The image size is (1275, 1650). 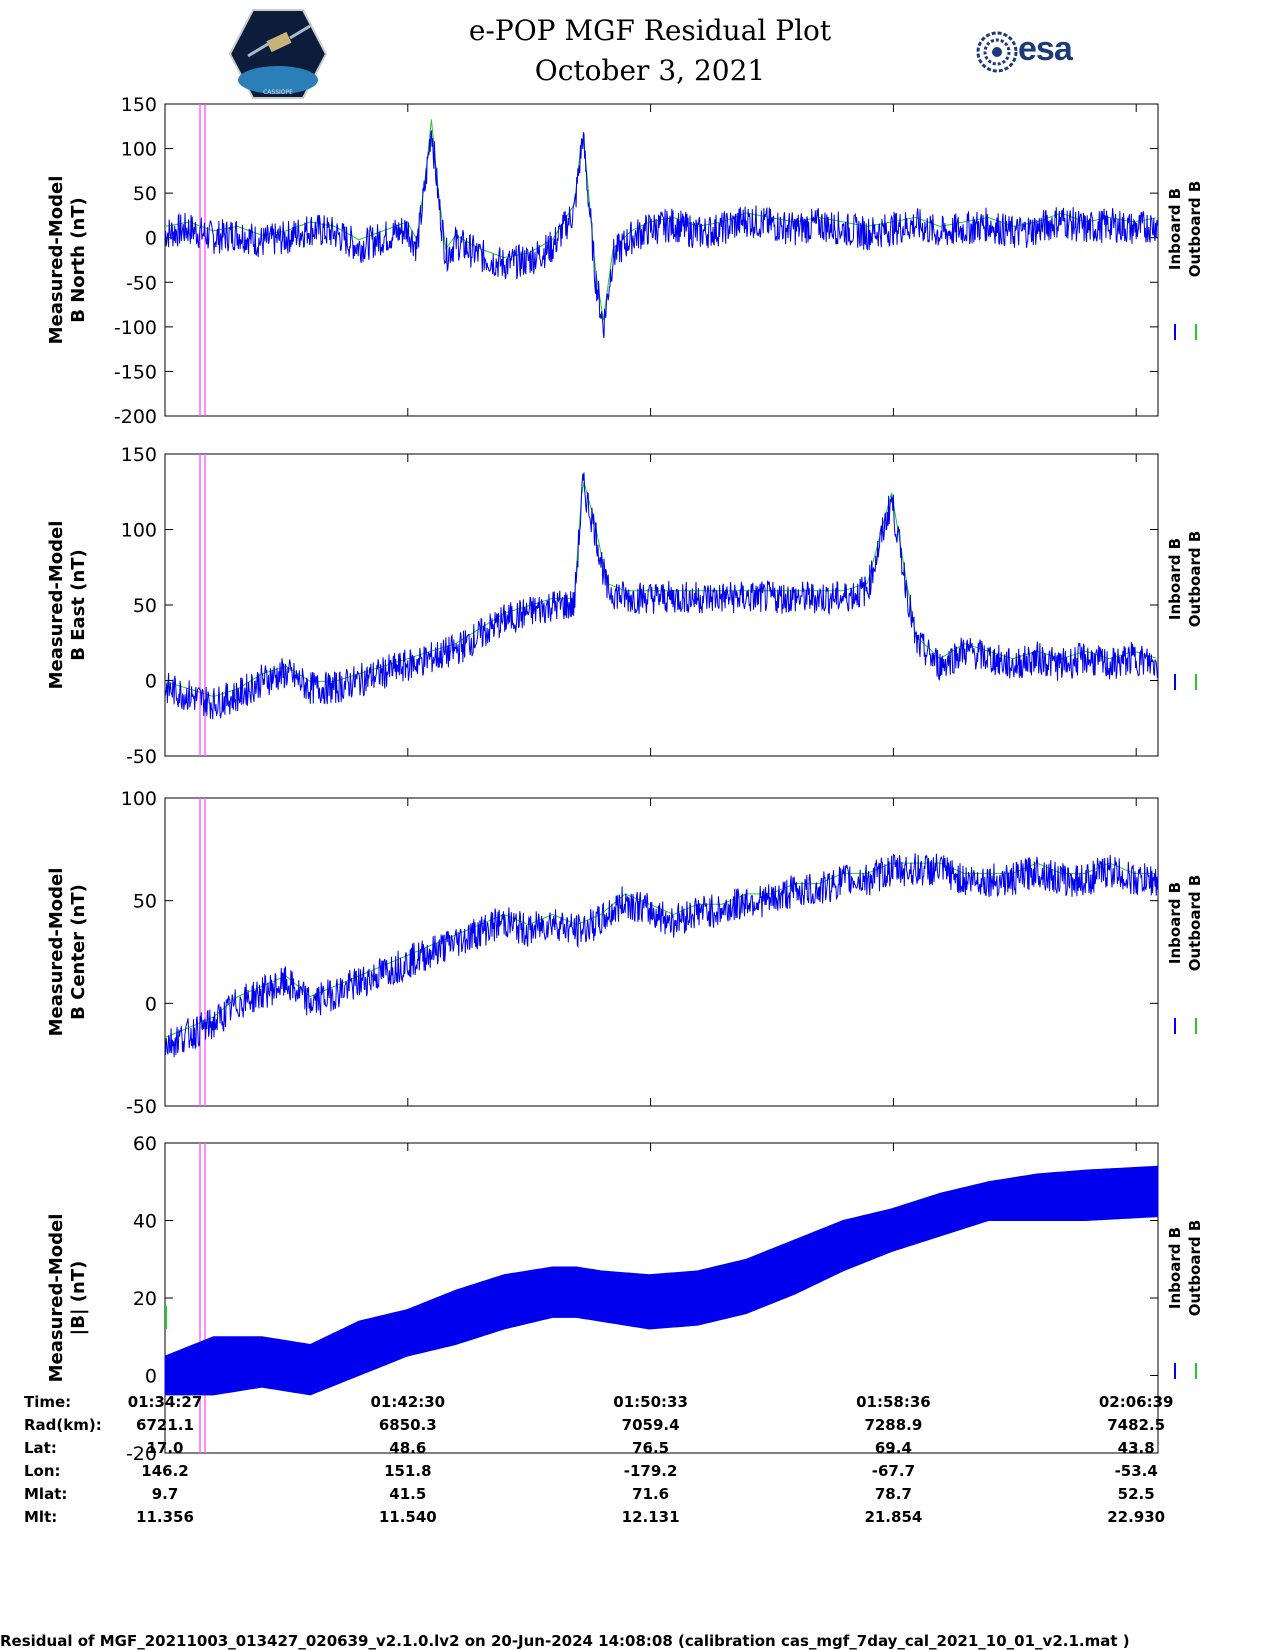 I want to click on y-tick-label: -100, so click(x=135, y=328).